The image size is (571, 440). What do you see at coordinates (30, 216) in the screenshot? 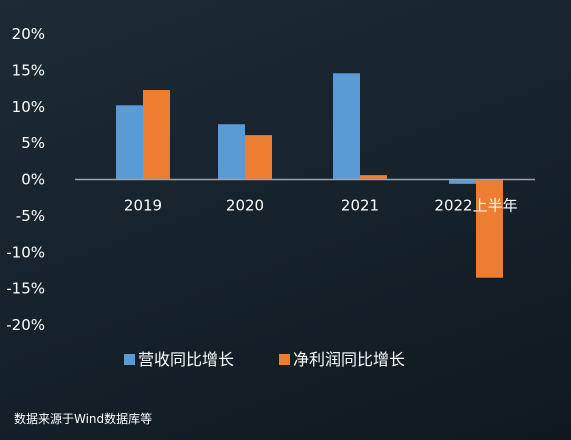
I see `y-tick-label: -5%` at bounding box center [30, 216].